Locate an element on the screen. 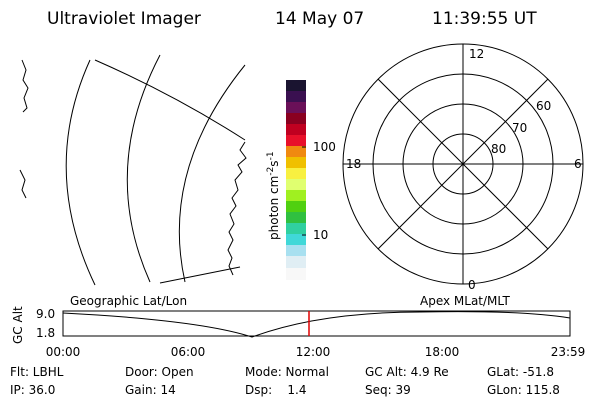 This screenshot has width=600, height=400. y-tick-label: 1.8 is located at coordinates (45, 333).